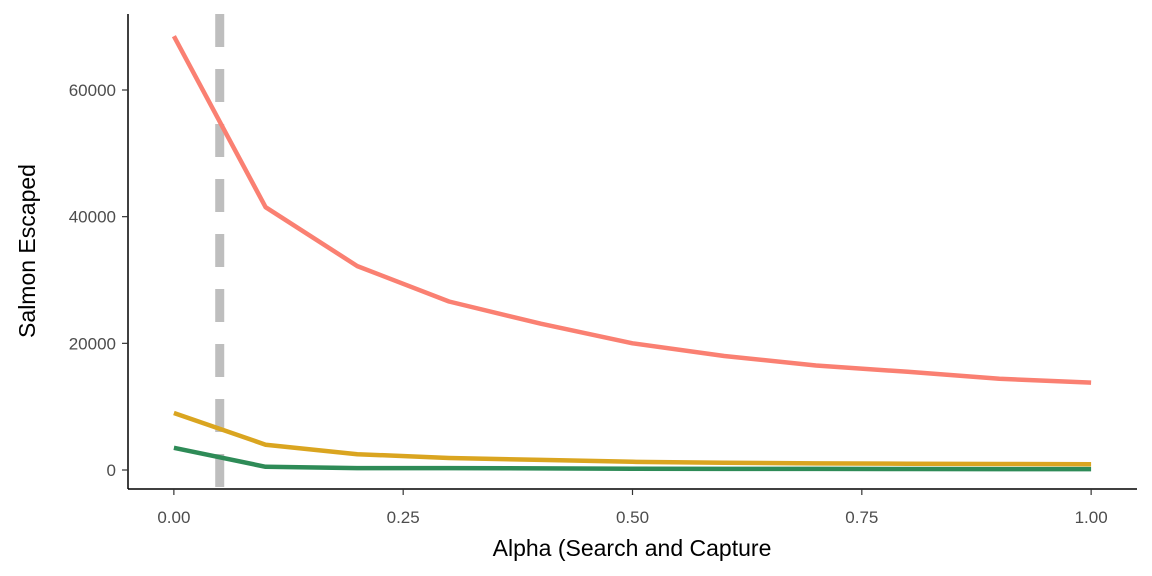  Describe the element at coordinates (92, 217) in the screenshot. I see `y-tick-label: 40000` at that location.